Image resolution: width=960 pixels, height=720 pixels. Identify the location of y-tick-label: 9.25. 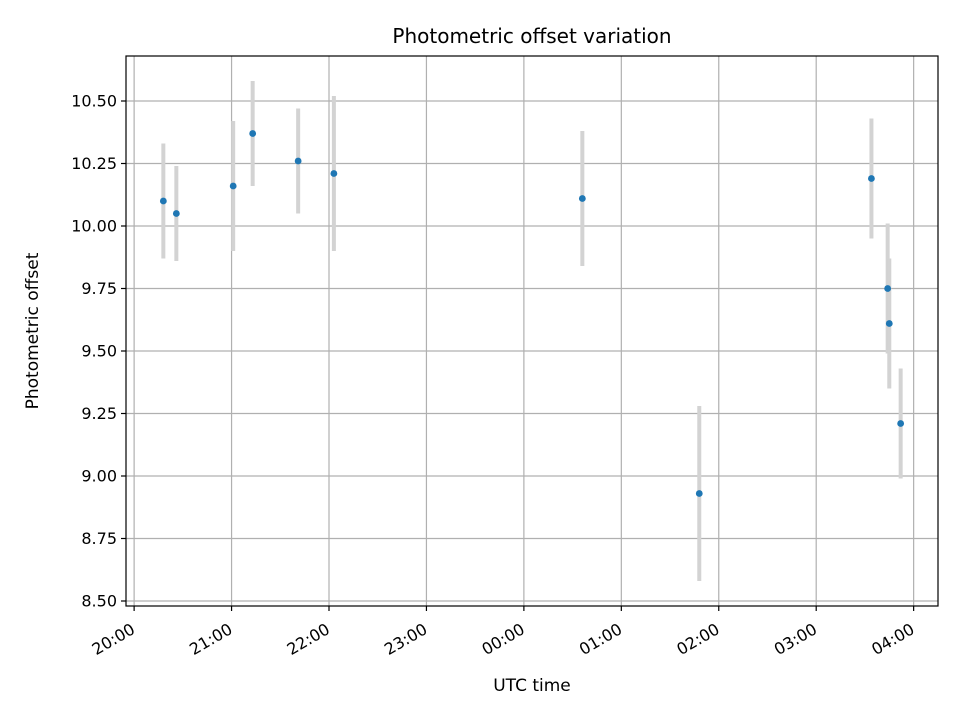
(99, 413).